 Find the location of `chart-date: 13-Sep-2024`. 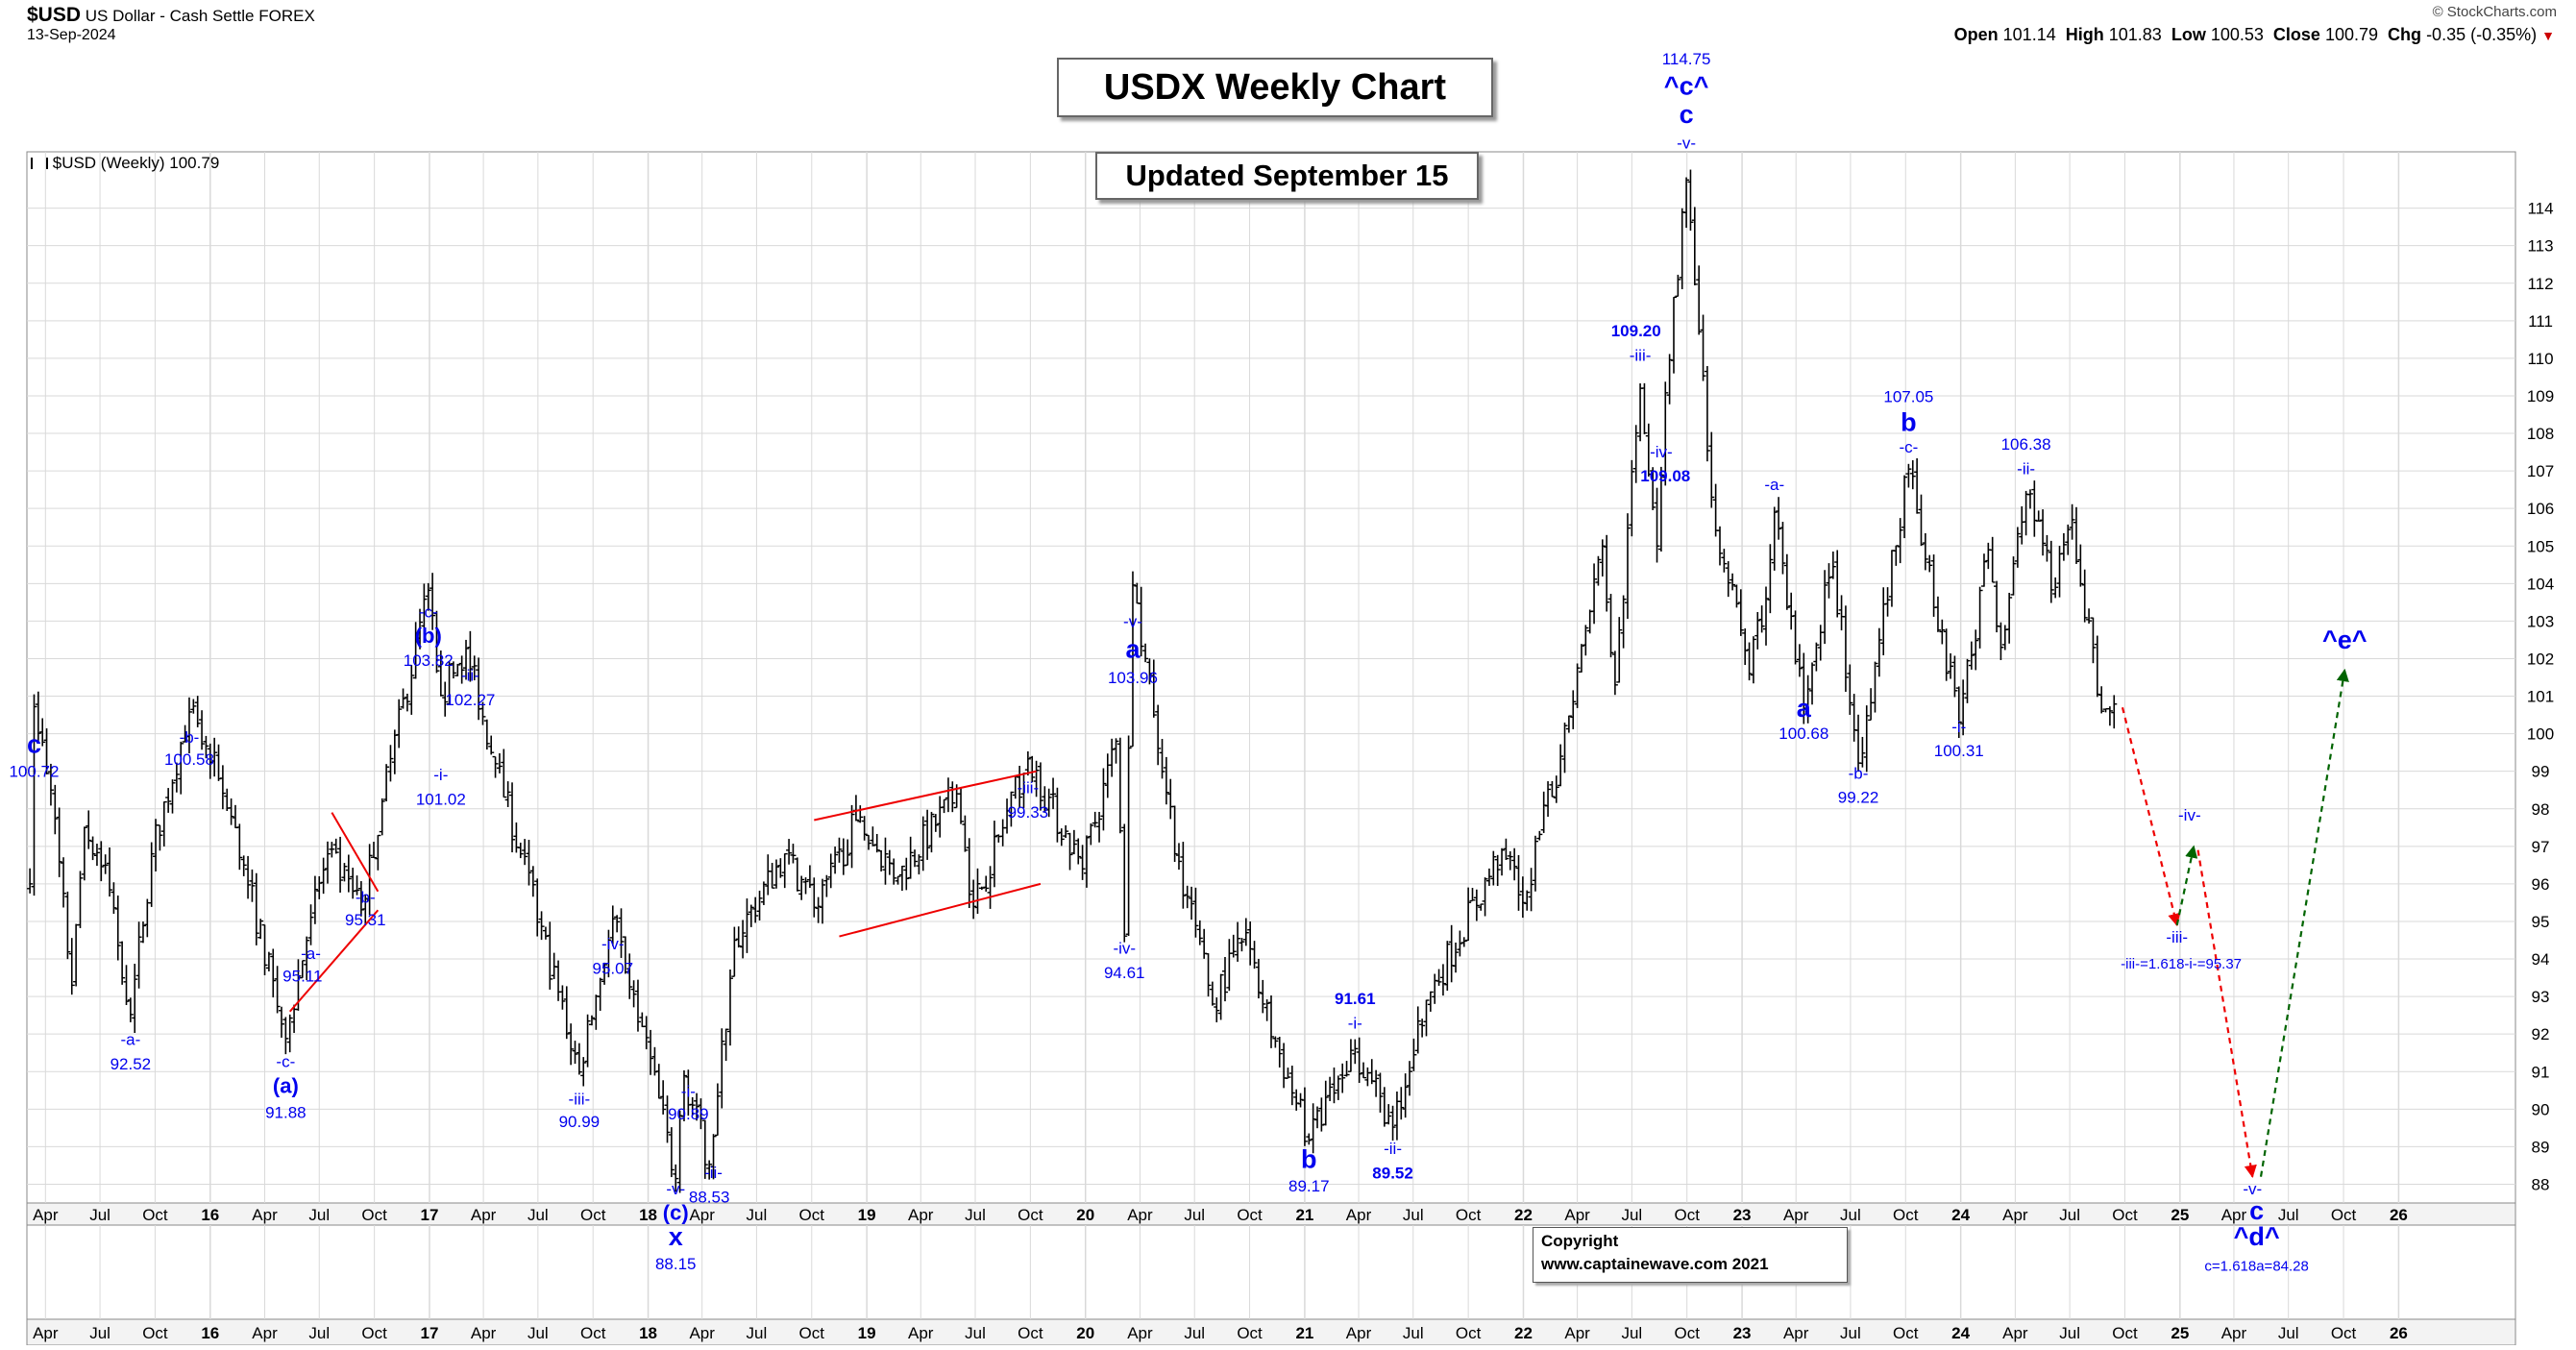

chart-date: 13-Sep-2024 is located at coordinates (71, 35).